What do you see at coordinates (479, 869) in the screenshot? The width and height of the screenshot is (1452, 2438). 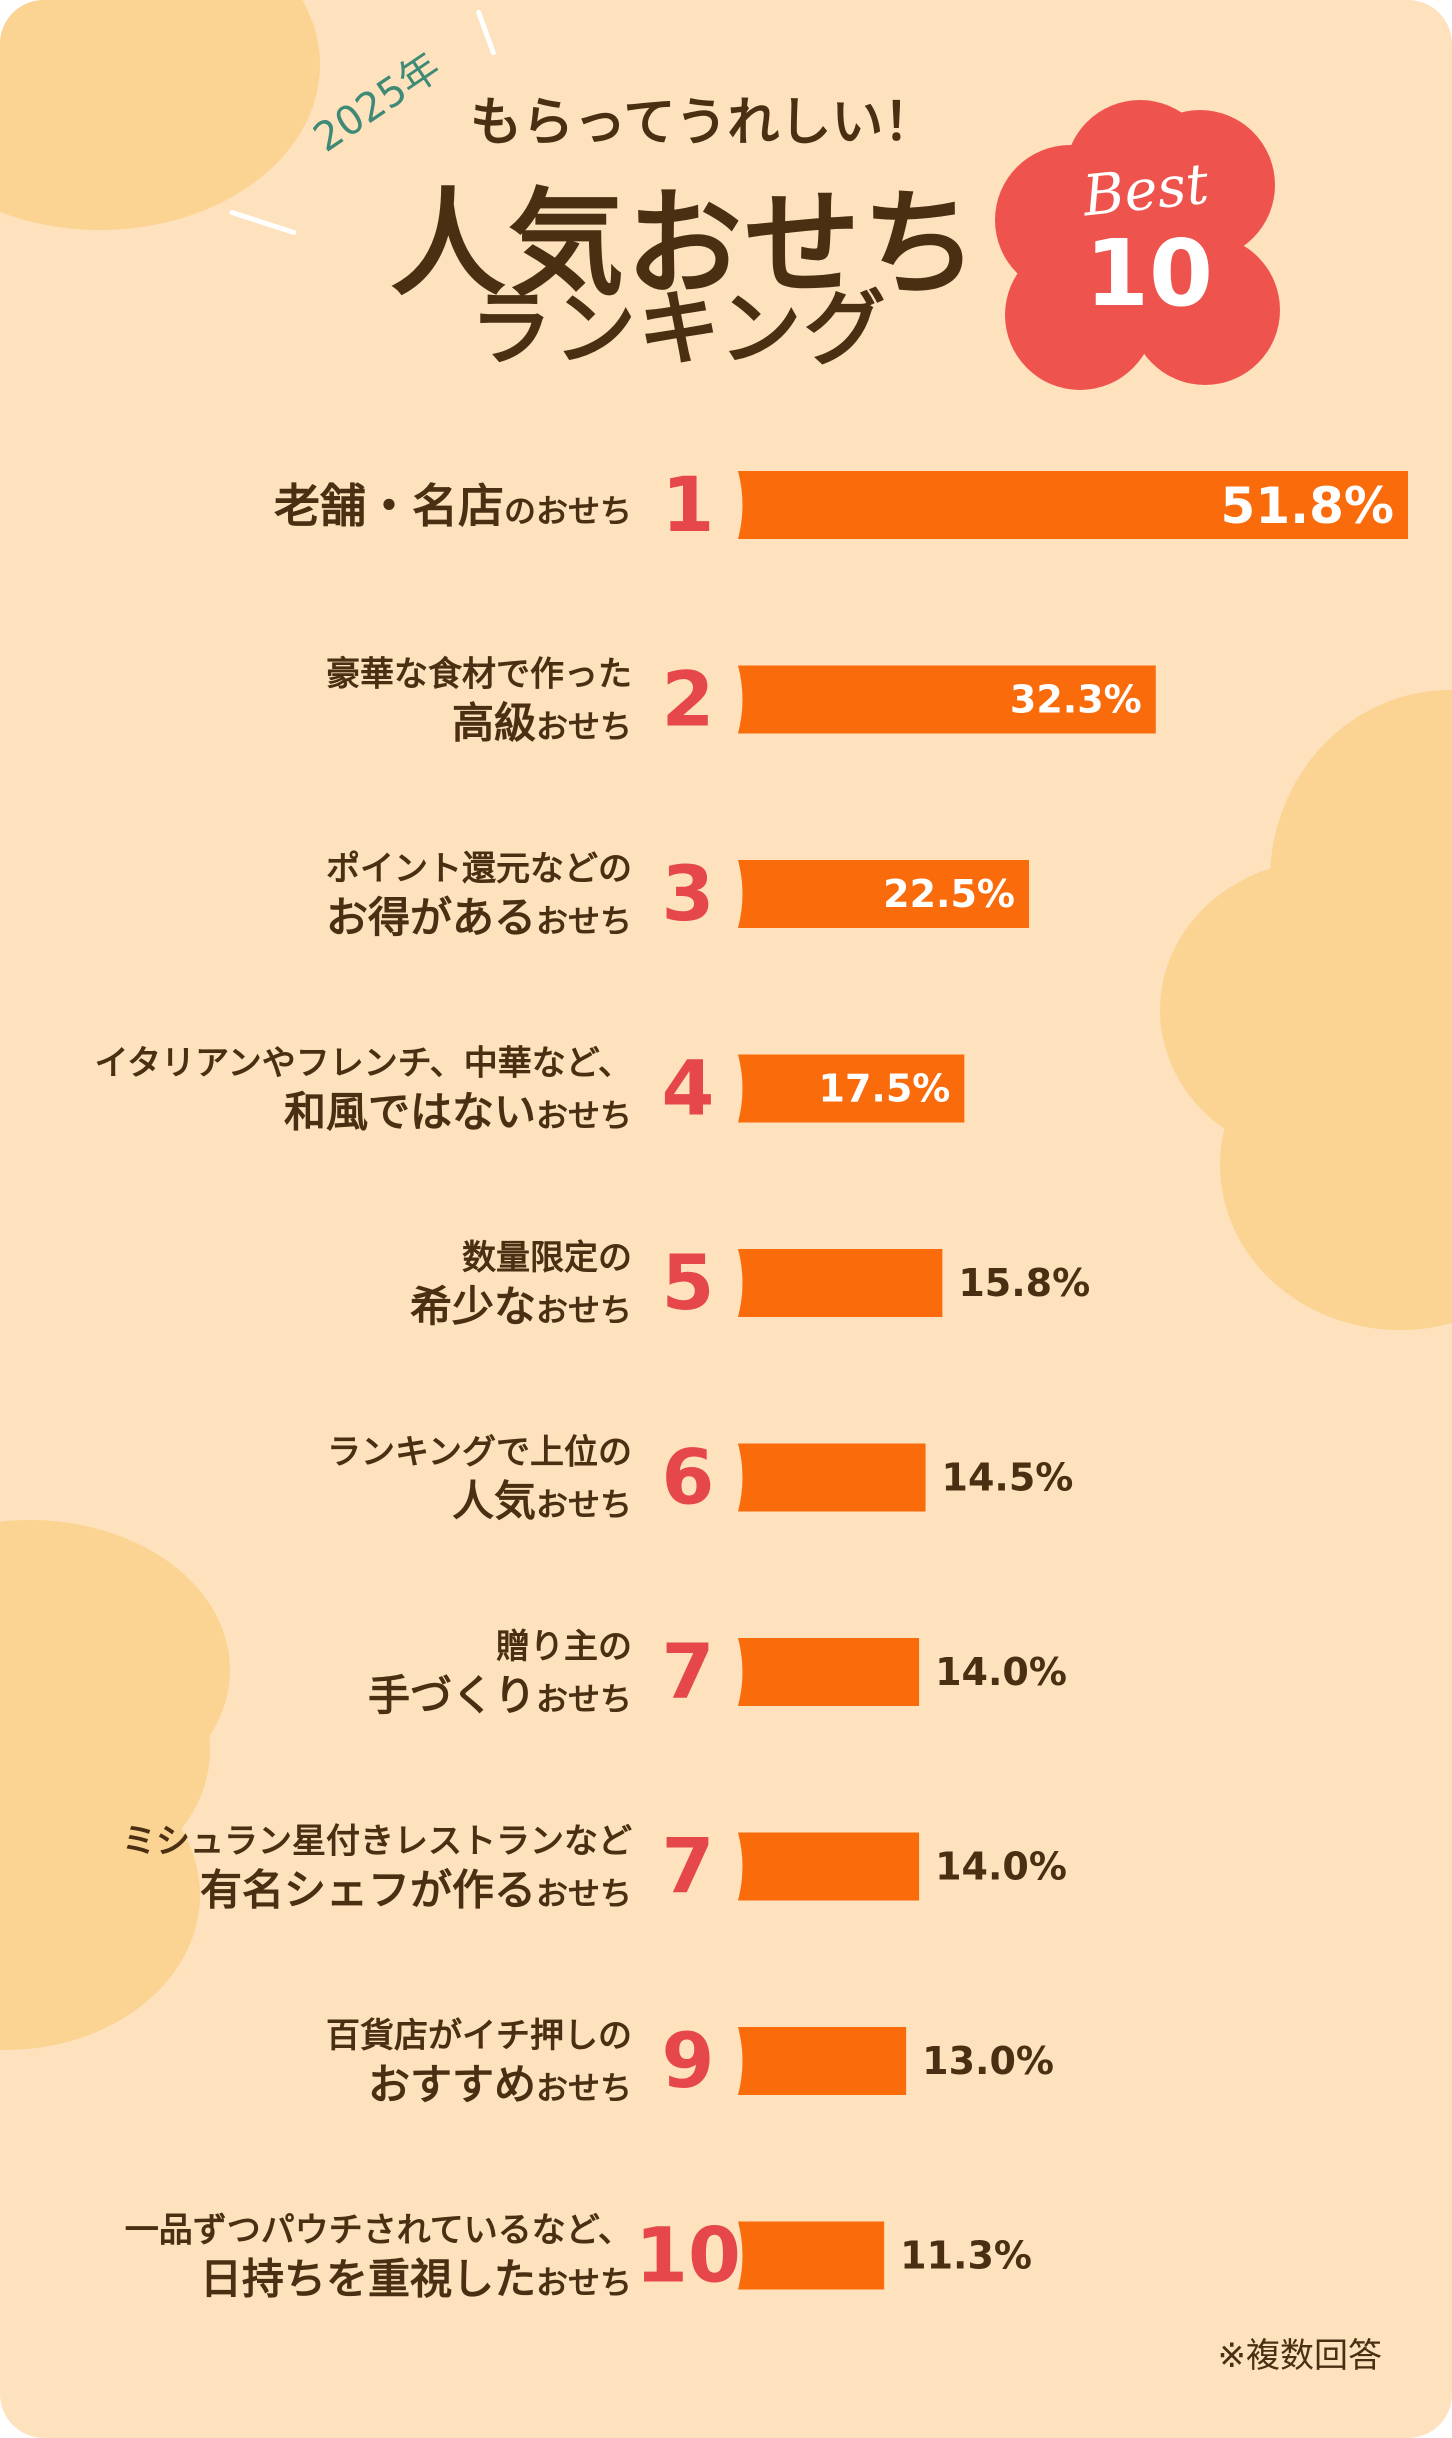 I see `category-label-line1: ポイント還元などの` at bounding box center [479, 869].